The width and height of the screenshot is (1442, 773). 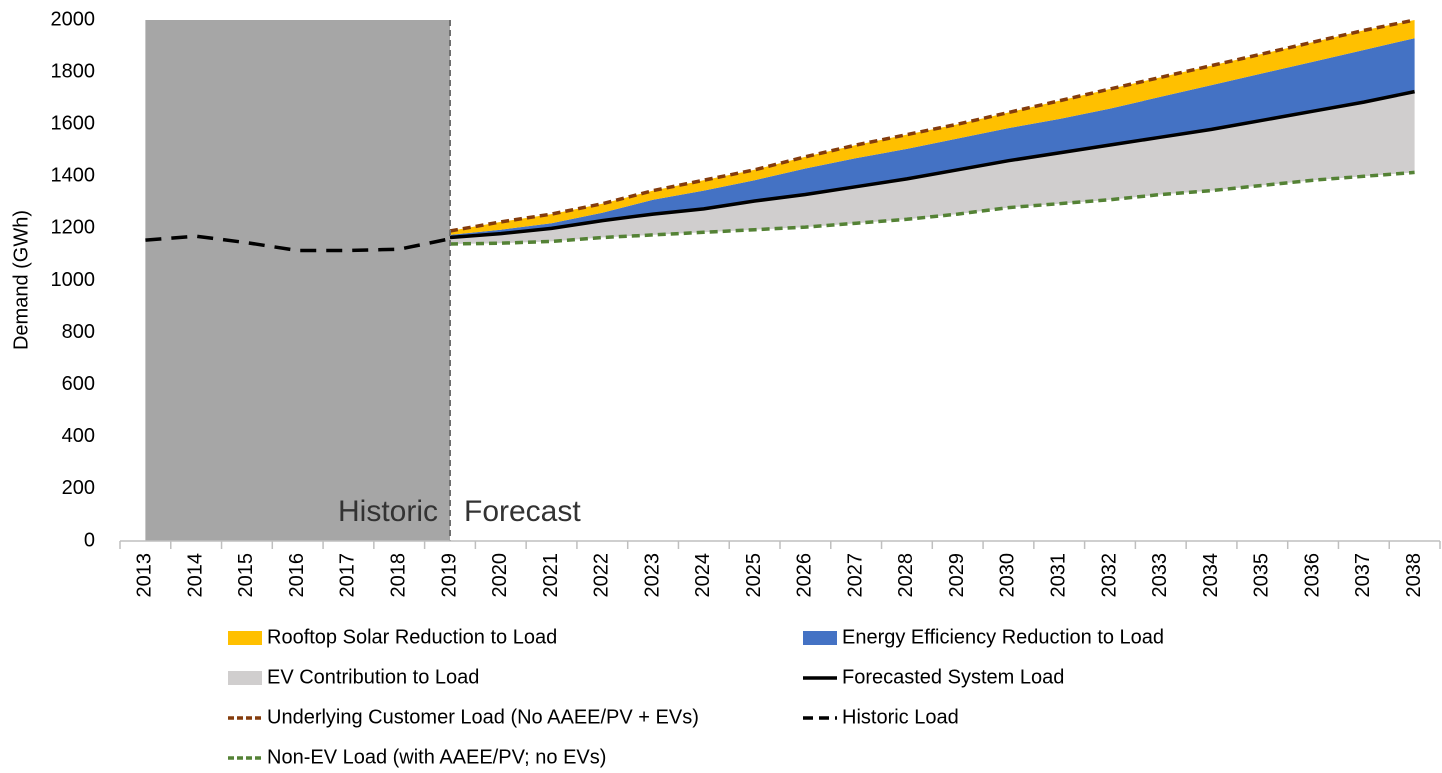 I want to click on legend-label: Historic Load, so click(x=900, y=717).